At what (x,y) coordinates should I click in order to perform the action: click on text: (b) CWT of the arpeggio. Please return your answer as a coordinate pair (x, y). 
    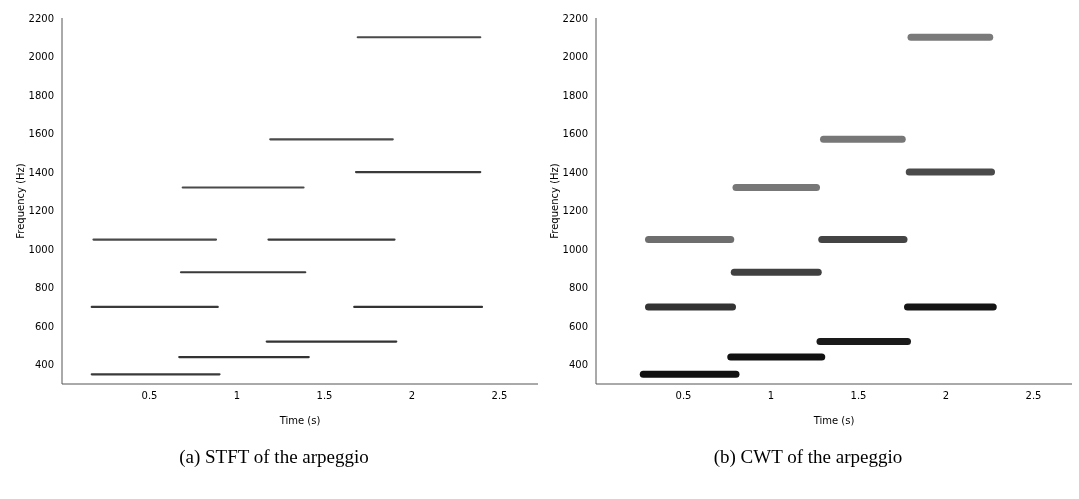
    Looking at the image, I should click on (808, 457).